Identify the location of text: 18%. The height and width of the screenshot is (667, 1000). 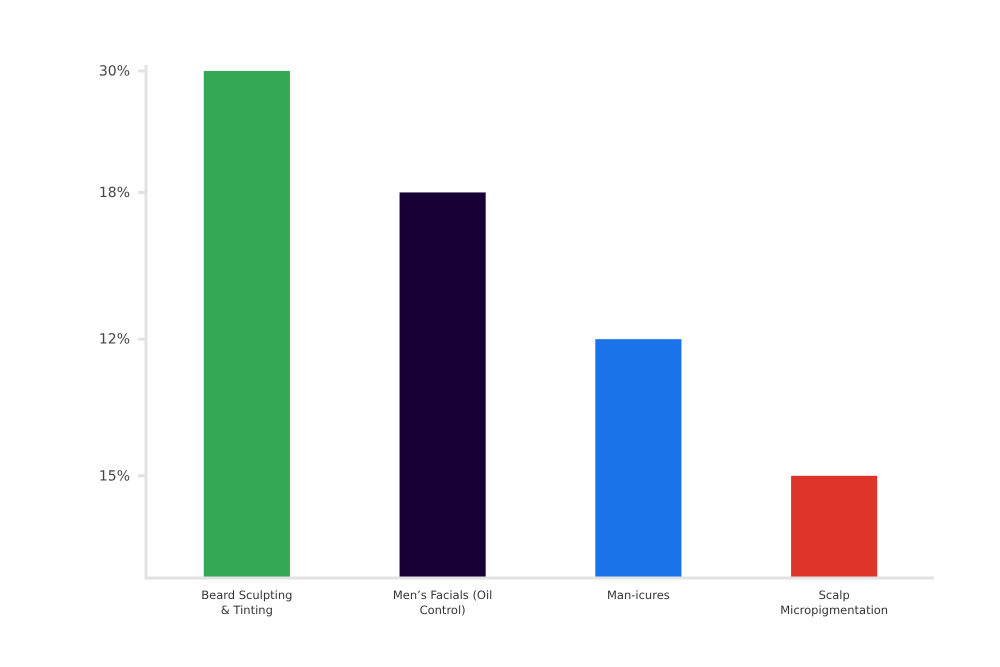
(114, 192).